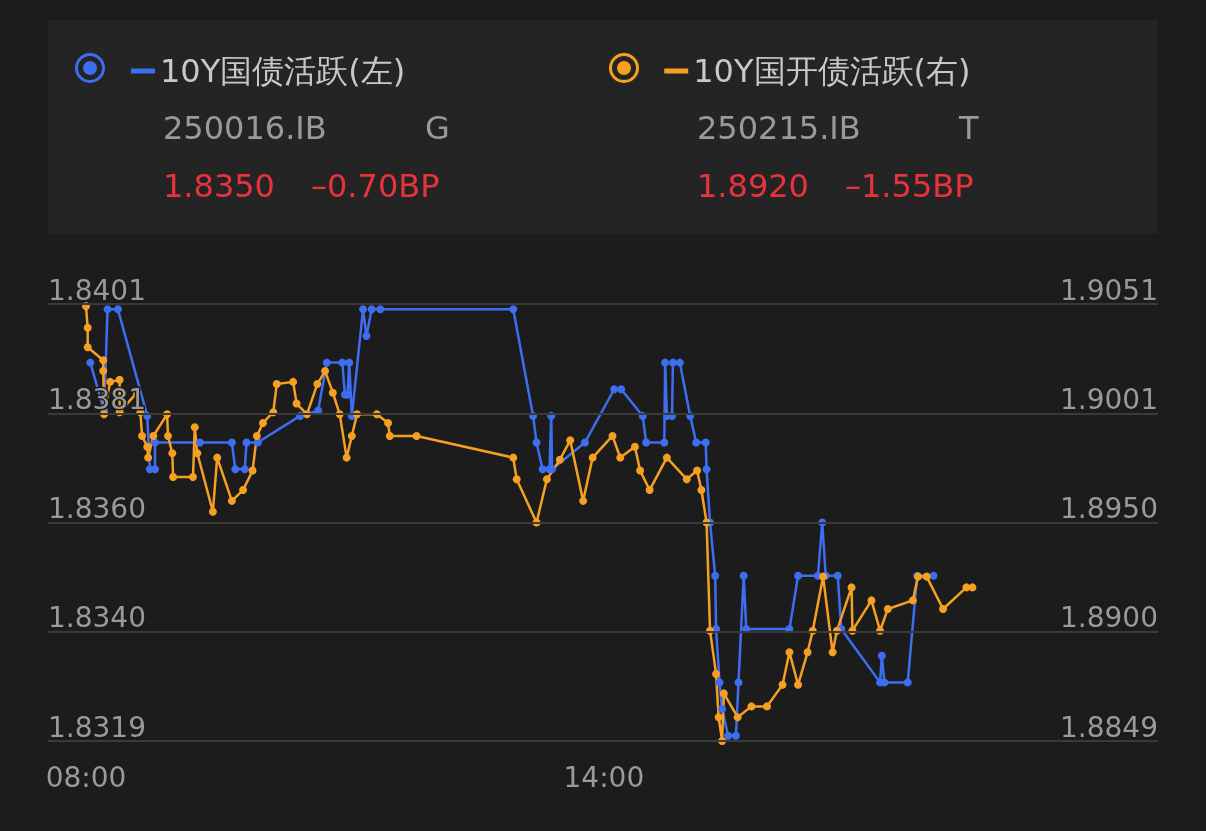 This screenshot has width=1206, height=831. I want to click on y2-tick-label: 1.8849, so click(1109, 727).